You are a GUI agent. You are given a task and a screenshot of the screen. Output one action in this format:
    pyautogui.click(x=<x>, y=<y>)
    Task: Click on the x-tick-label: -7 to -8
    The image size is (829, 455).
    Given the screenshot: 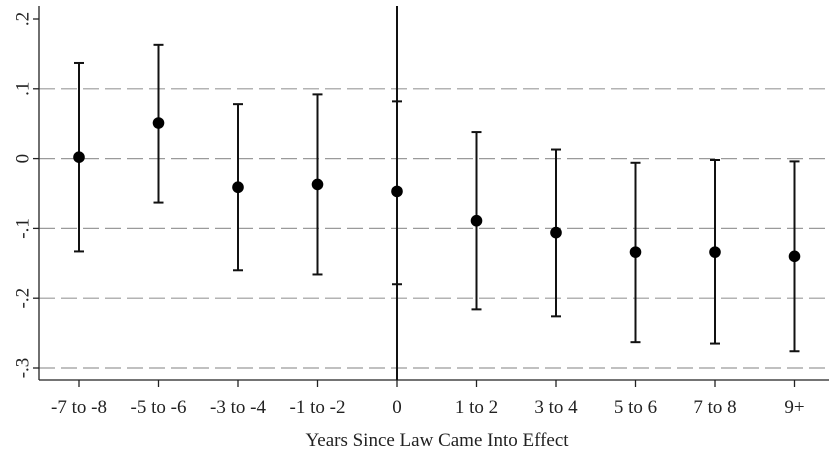 What is the action you would take?
    pyautogui.click(x=79, y=407)
    